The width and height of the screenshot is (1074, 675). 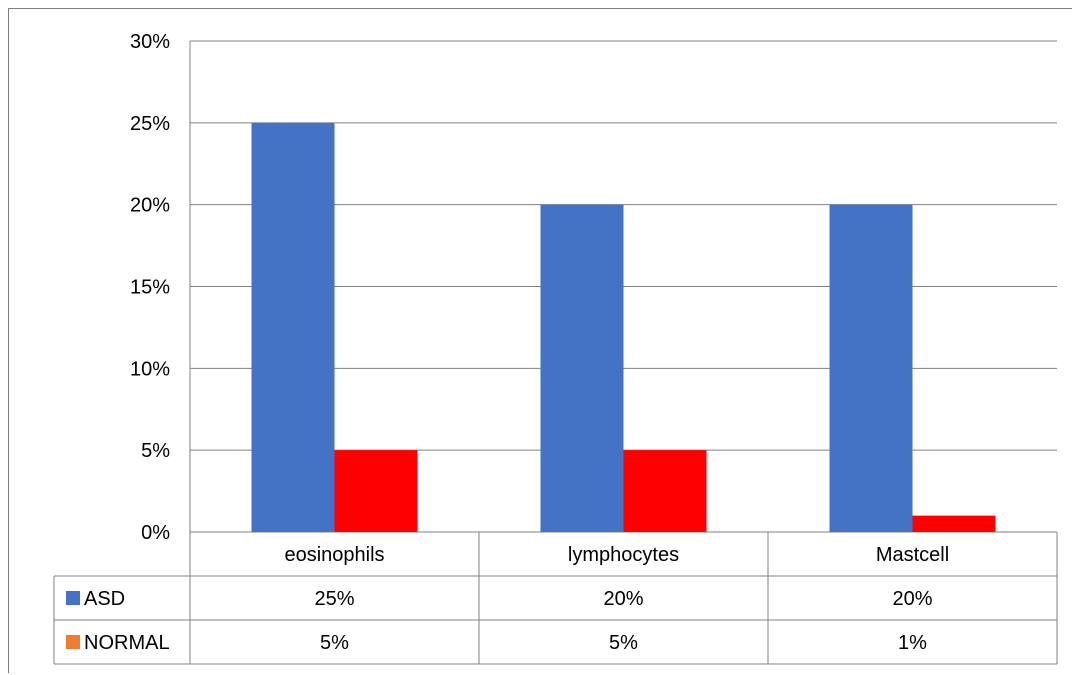 What do you see at coordinates (150, 206) in the screenshot?
I see `y-tick-label: 20%` at bounding box center [150, 206].